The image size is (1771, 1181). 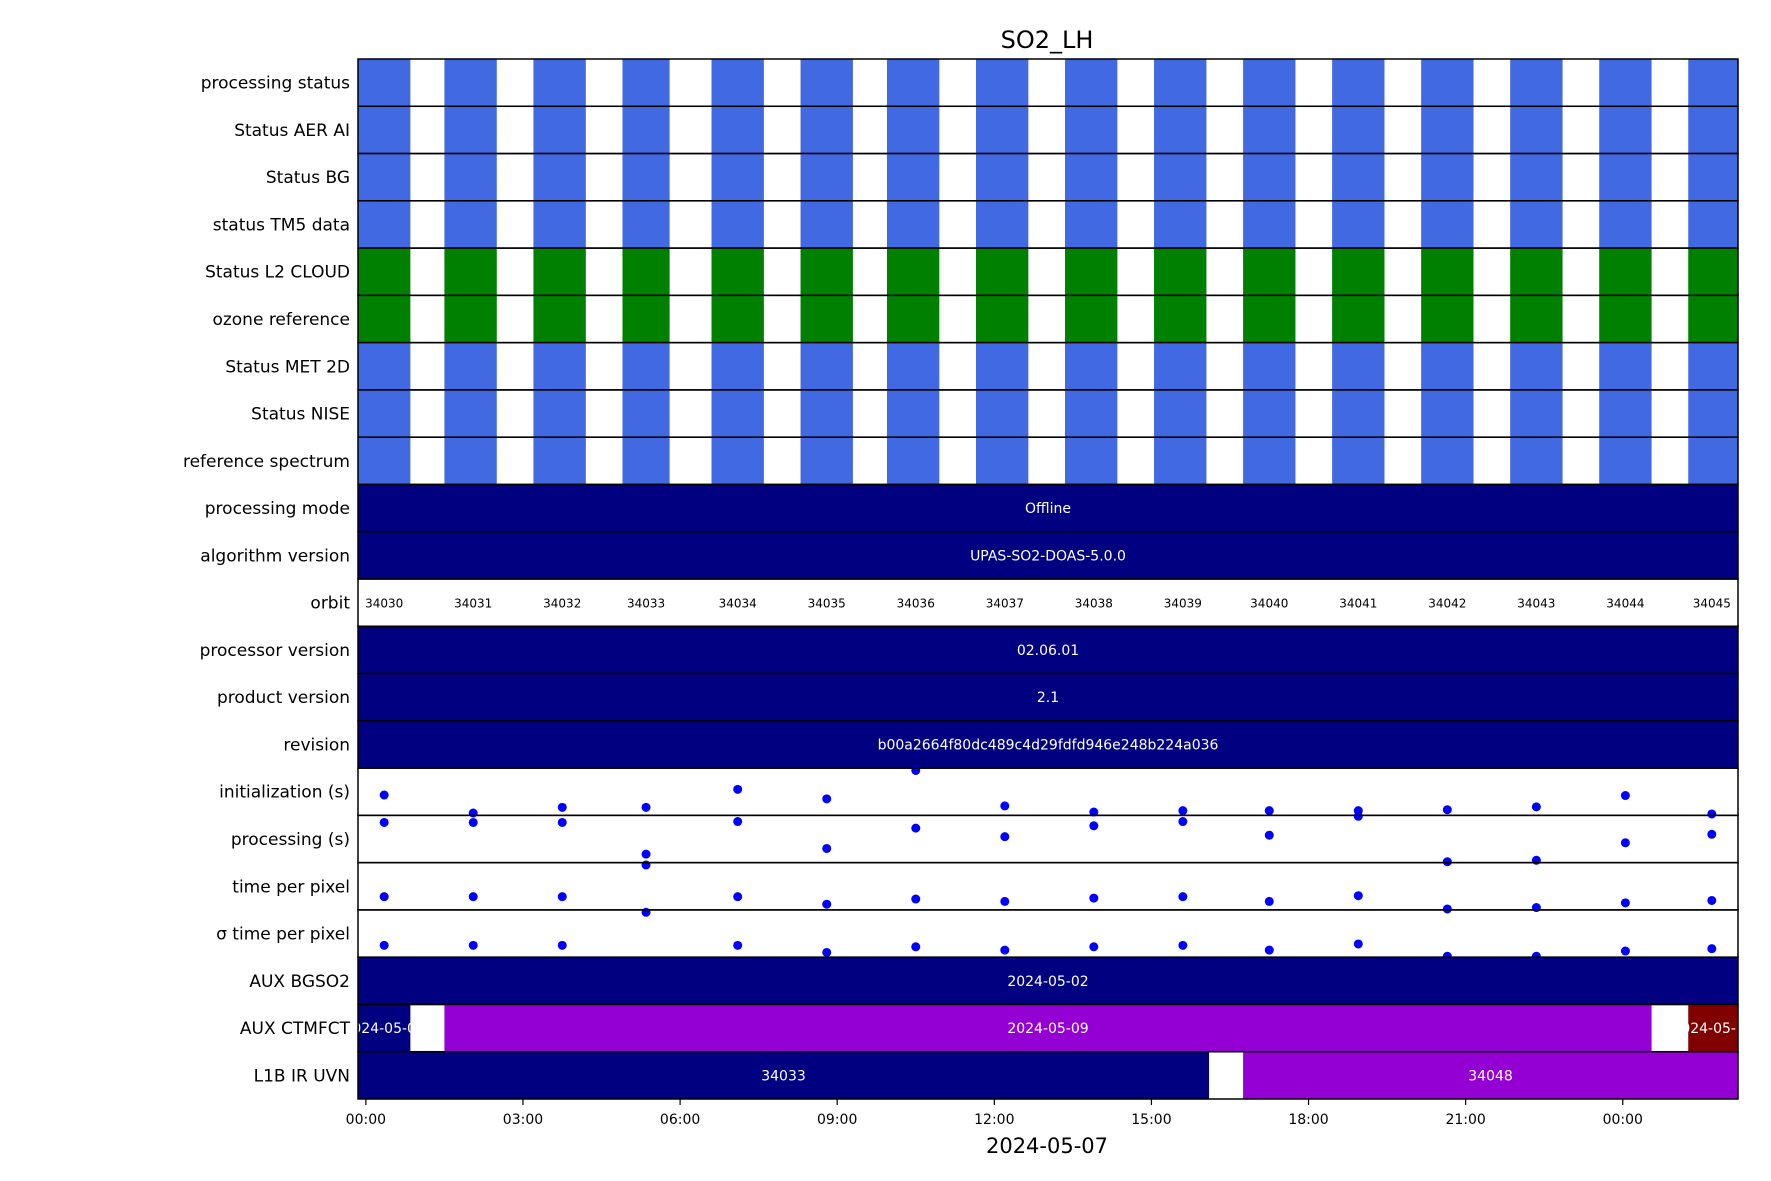 I want to click on x-axis-label: 2024-05-07, so click(x=1047, y=1146).